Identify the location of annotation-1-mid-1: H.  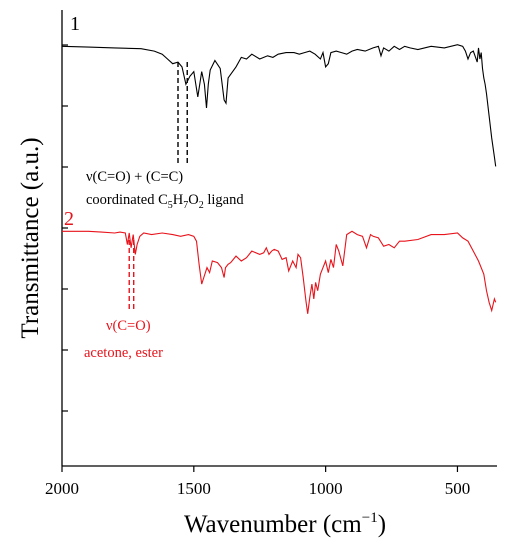
(178, 200).